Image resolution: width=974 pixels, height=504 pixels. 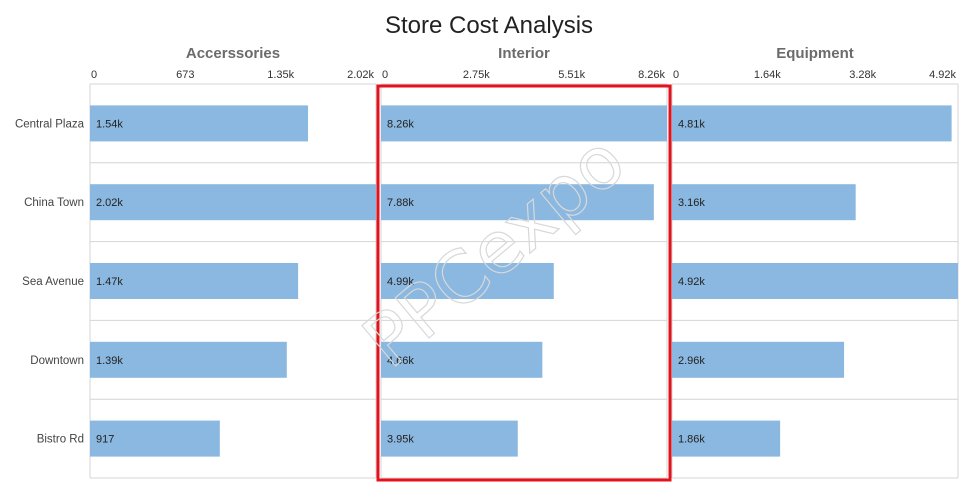 What do you see at coordinates (233, 202) in the screenshot?
I see `bar-accerssories-china-town` at bounding box center [233, 202].